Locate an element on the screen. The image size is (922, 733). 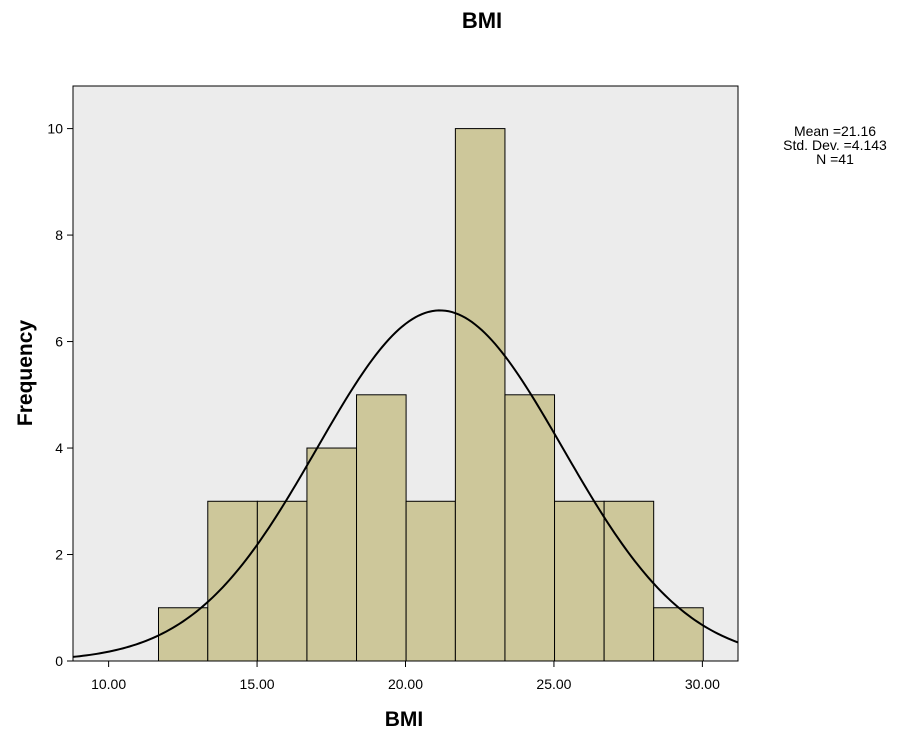
y-tick-label-2: 2 is located at coordinates (59, 555).